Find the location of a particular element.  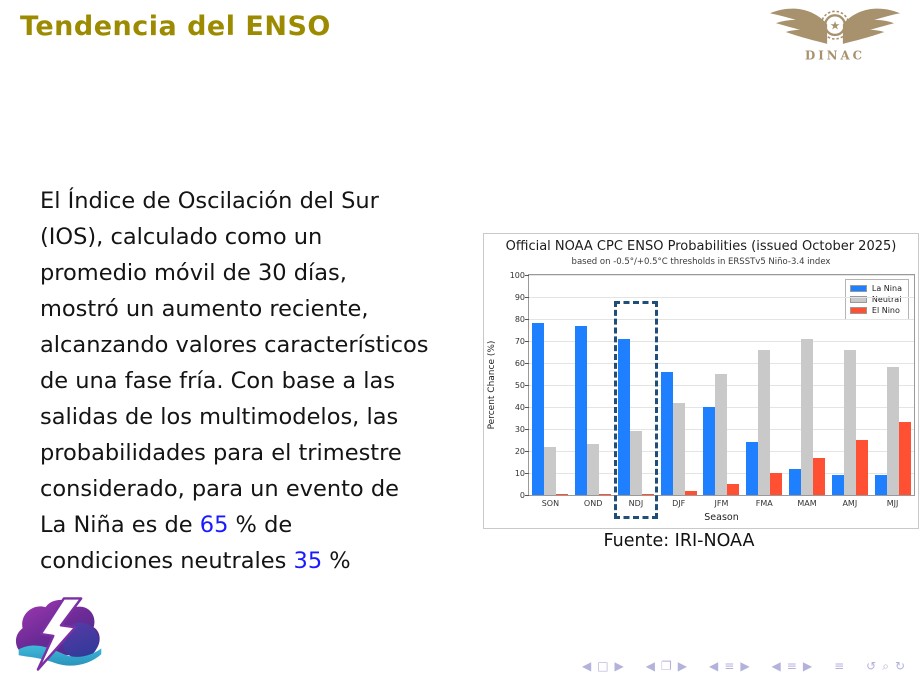

bar-la-nina-mam is located at coordinates (795, 481).